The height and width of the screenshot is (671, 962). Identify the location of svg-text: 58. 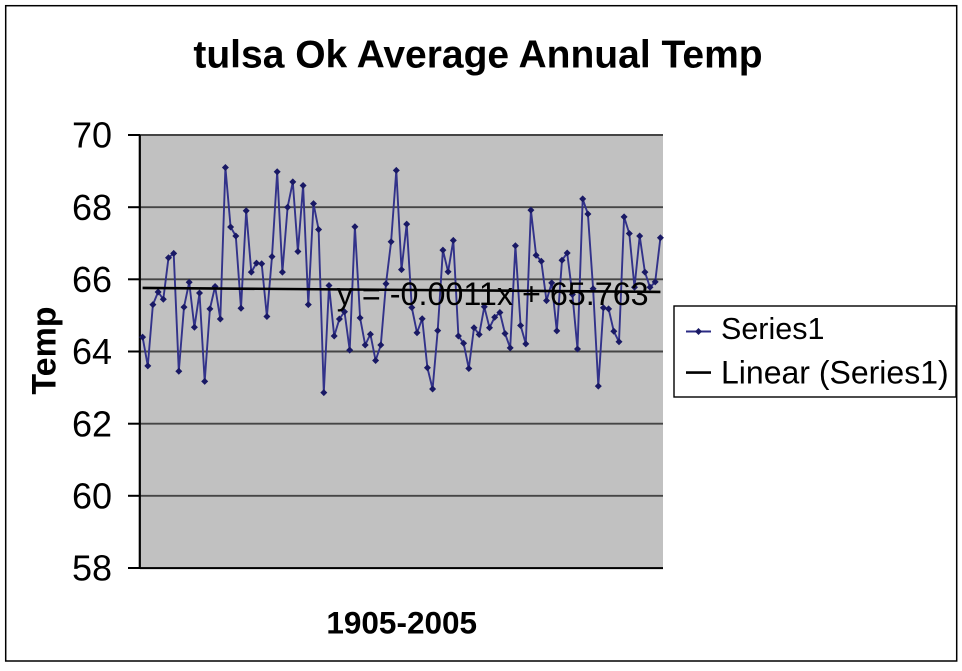
(92, 568).